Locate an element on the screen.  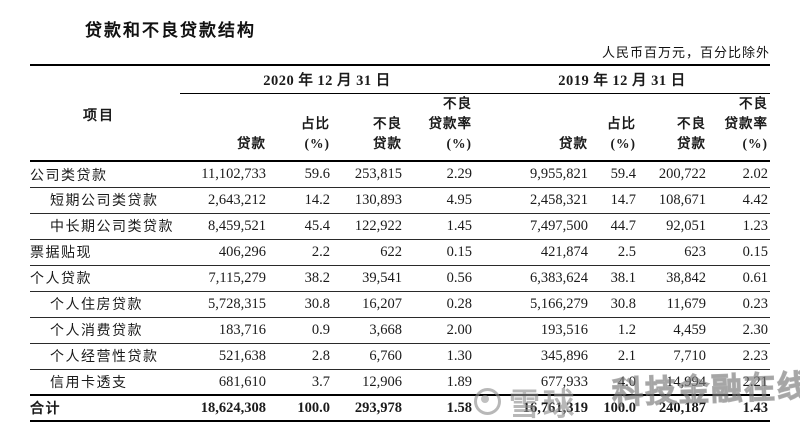
cell-npl-ratio-2019: 2.02 is located at coordinates (739, 174).